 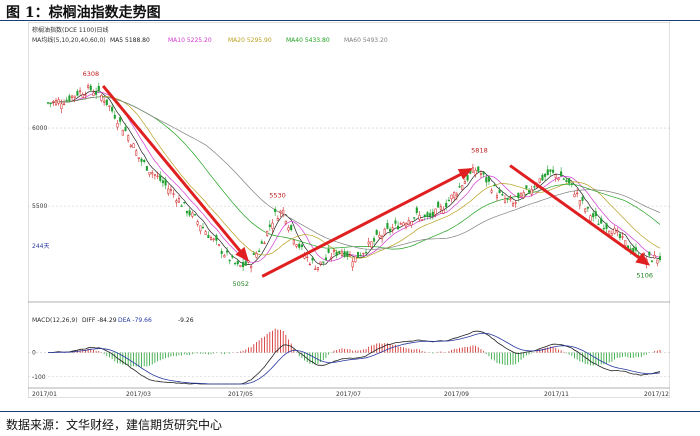 What do you see at coordinates (55, 320) in the screenshot?
I see `macd-title: MACD(12,26,9)` at bounding box center [55, 320].